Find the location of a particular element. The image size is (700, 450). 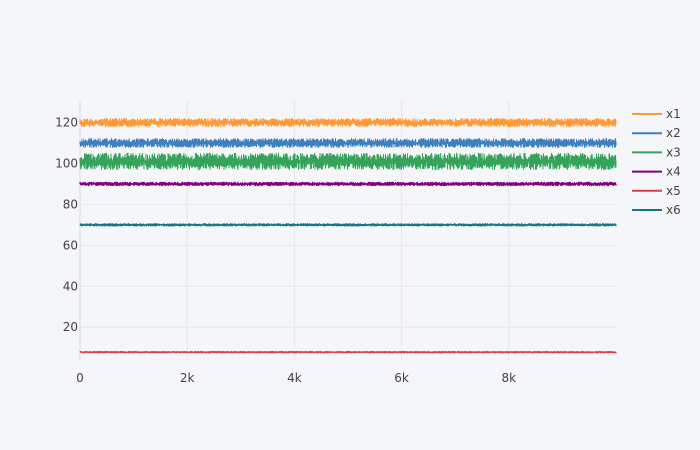

y-axis-tick-labels: 20 40 60 80 100 120 is located at coordinates (66, 225).